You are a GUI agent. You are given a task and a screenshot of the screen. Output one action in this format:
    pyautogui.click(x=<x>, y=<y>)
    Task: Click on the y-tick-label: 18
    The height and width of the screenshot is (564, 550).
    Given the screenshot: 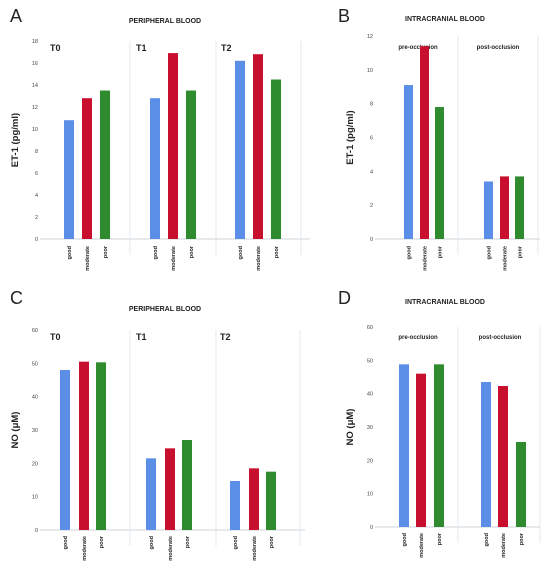 What is the action you would take?
    pyautogui.click(x=35, y=42)
    